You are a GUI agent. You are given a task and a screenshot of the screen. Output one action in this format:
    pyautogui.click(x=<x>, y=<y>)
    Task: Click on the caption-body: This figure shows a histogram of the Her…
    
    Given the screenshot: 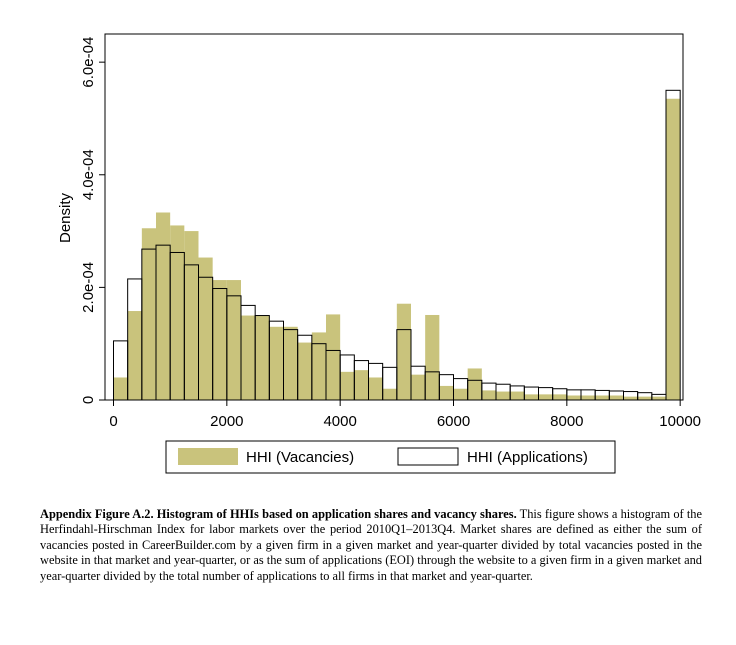 What is the action you would take?
    pyautogui.click(x=371, y=545)
    